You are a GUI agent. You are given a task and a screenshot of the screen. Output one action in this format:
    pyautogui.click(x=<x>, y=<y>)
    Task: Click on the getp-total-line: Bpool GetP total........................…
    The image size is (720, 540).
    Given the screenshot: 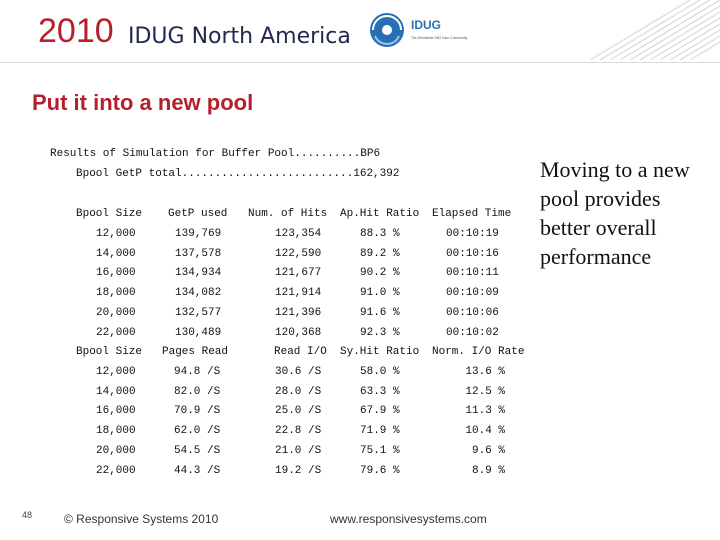 What is the action you would take?
    pyautogui.click(x=238, y=174)
    